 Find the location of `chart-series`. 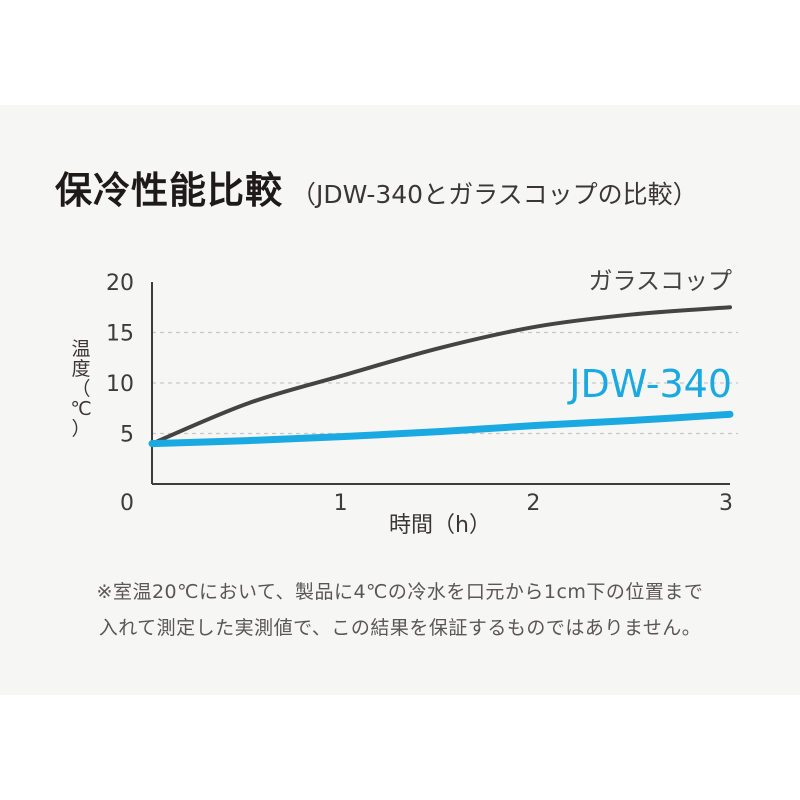

chart-series is located at coordinates (441, 376).